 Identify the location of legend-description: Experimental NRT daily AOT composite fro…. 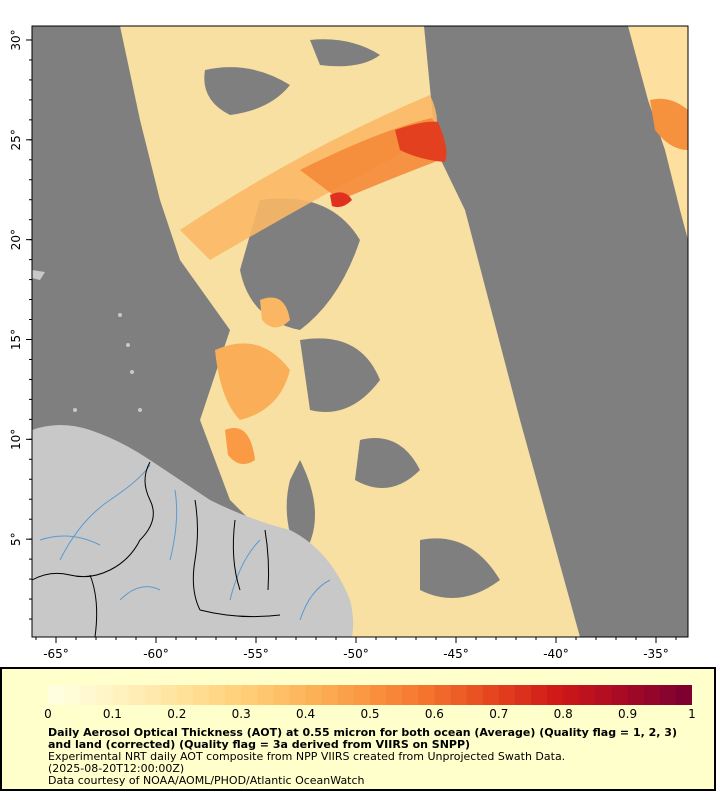
(307, 756).